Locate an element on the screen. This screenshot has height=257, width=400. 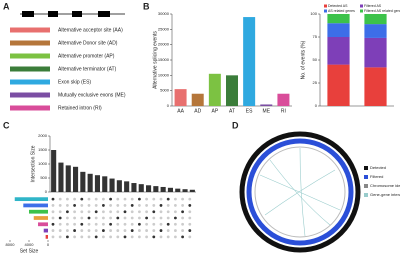
y-tick-label: 30000 is located at coordinates (164, 13).